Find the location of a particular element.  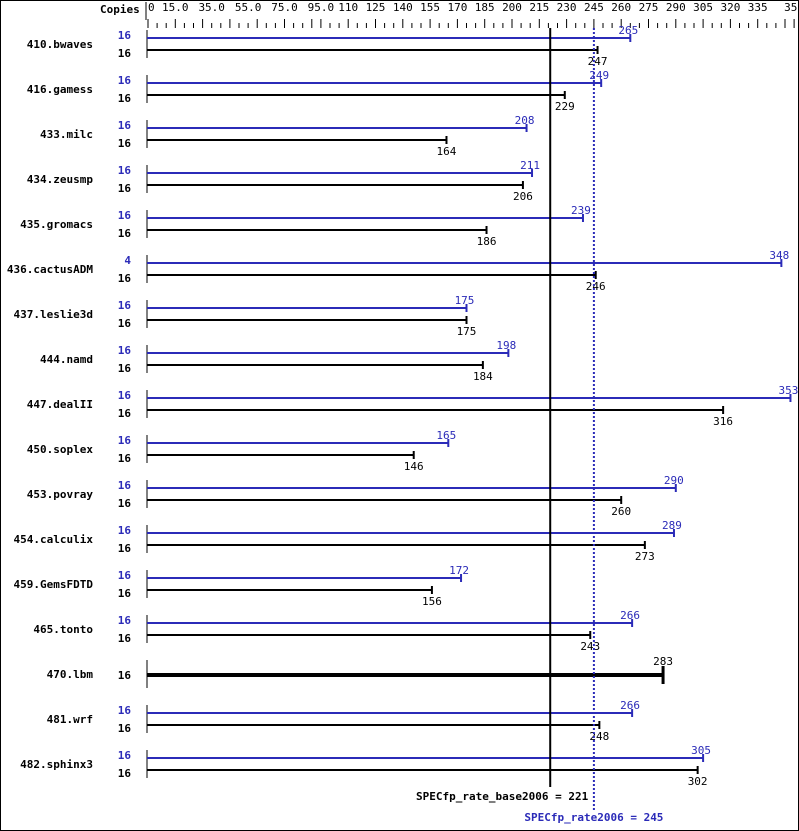

benchmark-label: 433.milc is located at coordinates (66, 134).